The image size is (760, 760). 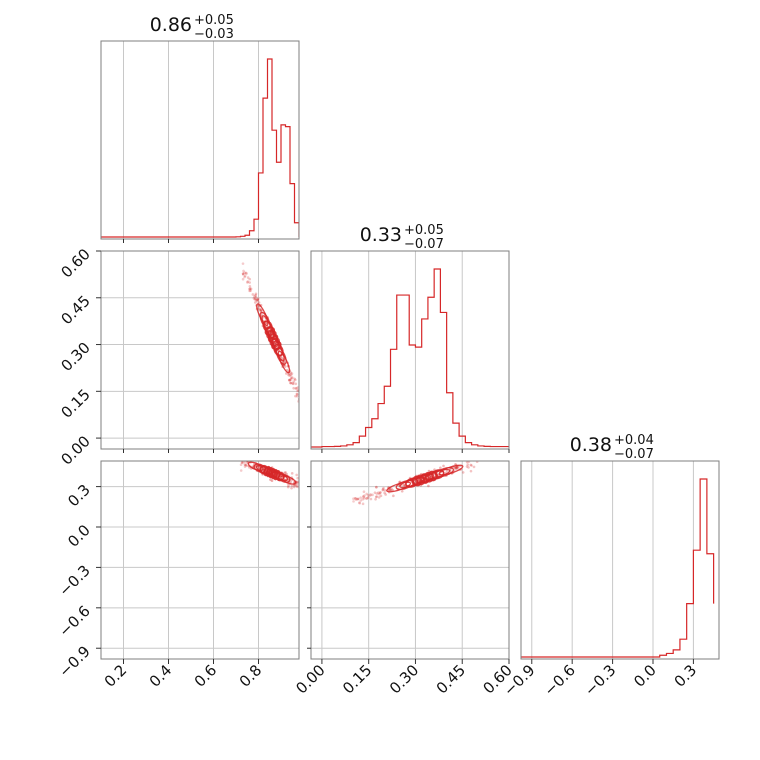 I want to click on y-tick-label: 0.00, so click(x=75, y=450).